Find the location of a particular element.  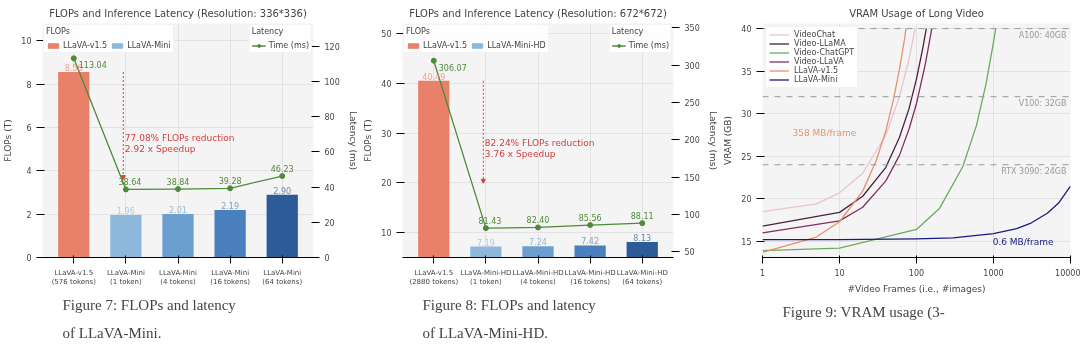

y2-tick-label: 120 is located at coordinates (332, 47).